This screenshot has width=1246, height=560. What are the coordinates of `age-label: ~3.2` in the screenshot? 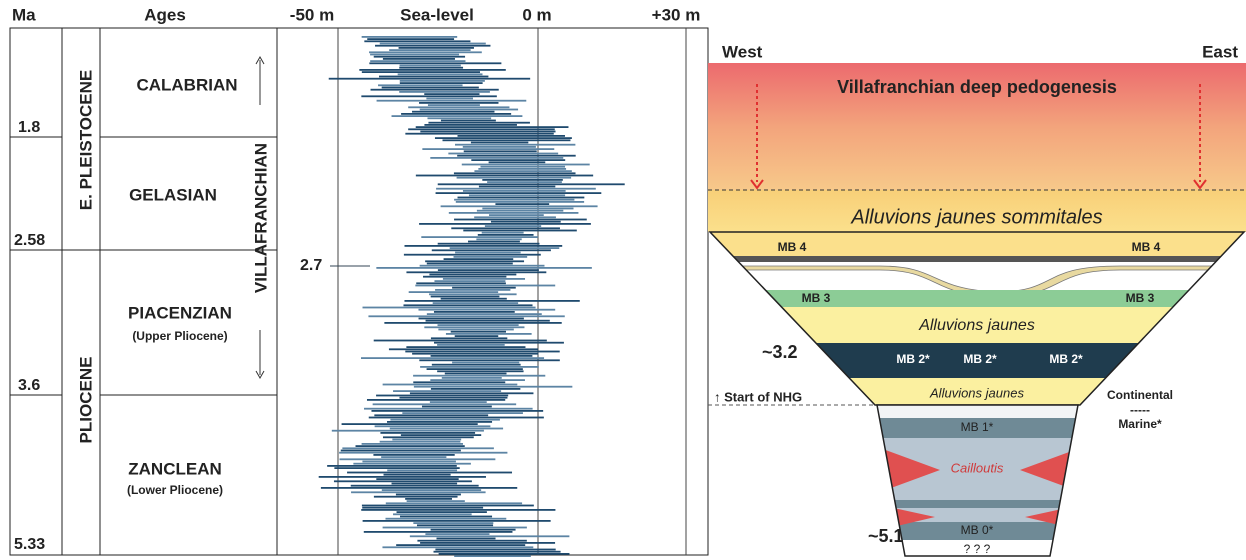 It's located at (780, 352).